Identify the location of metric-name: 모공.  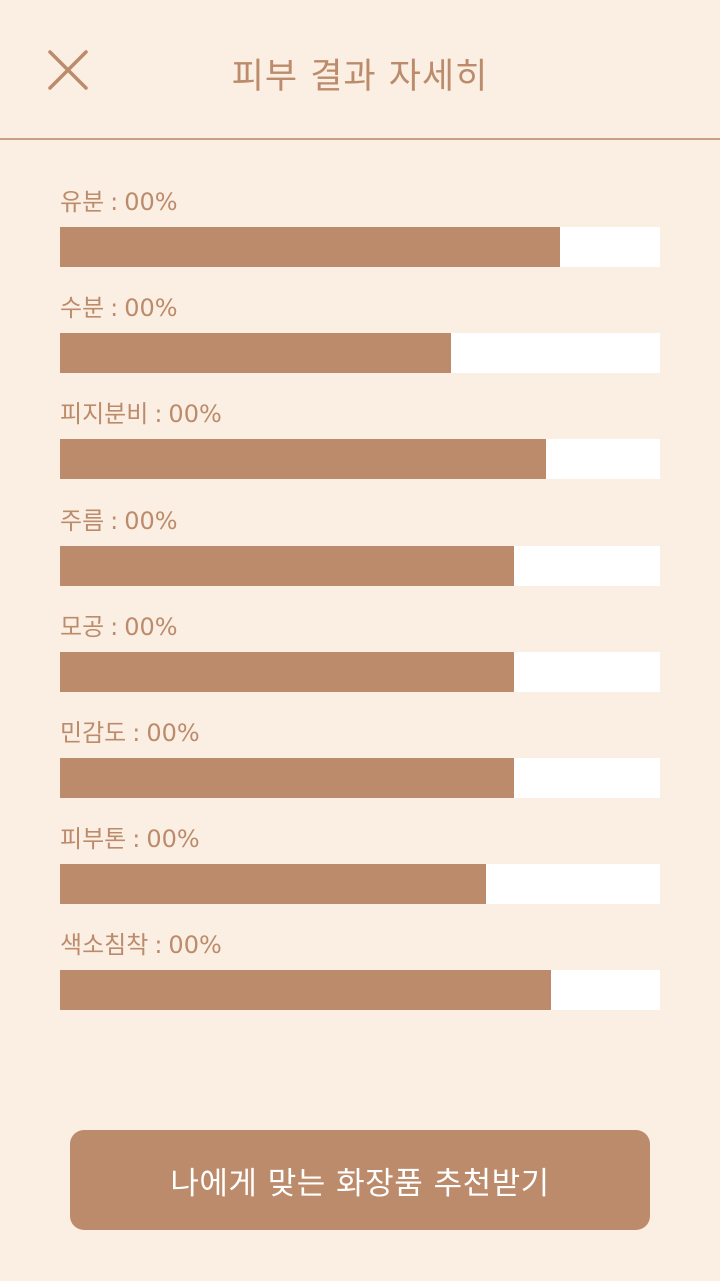
(82, 626).